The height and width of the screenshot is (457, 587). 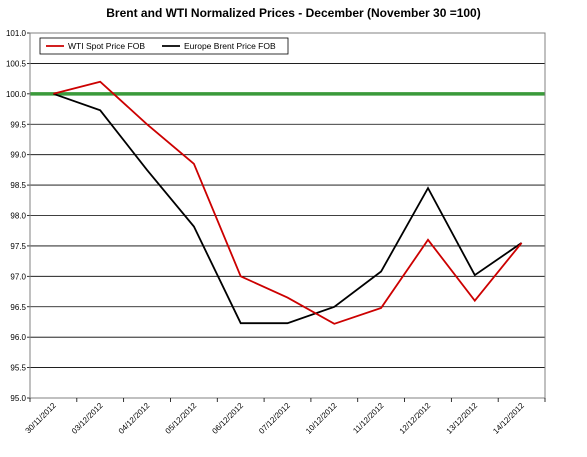 I want to click on legend-layer: WTI Spot Price FOB Europe Brent Price FOB, so click(x=164, y=46).